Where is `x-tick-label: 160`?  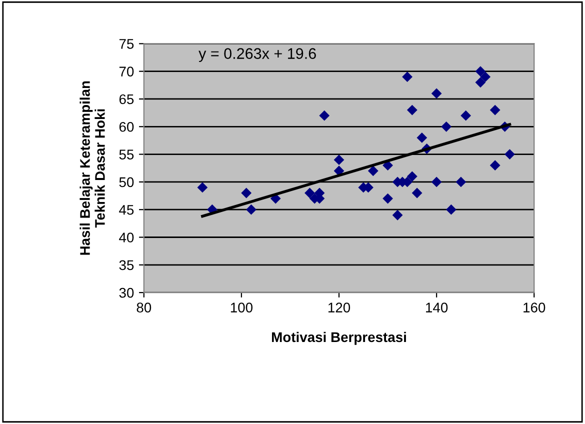 x-tick-label: 160 is located at coordinates (535, 307).